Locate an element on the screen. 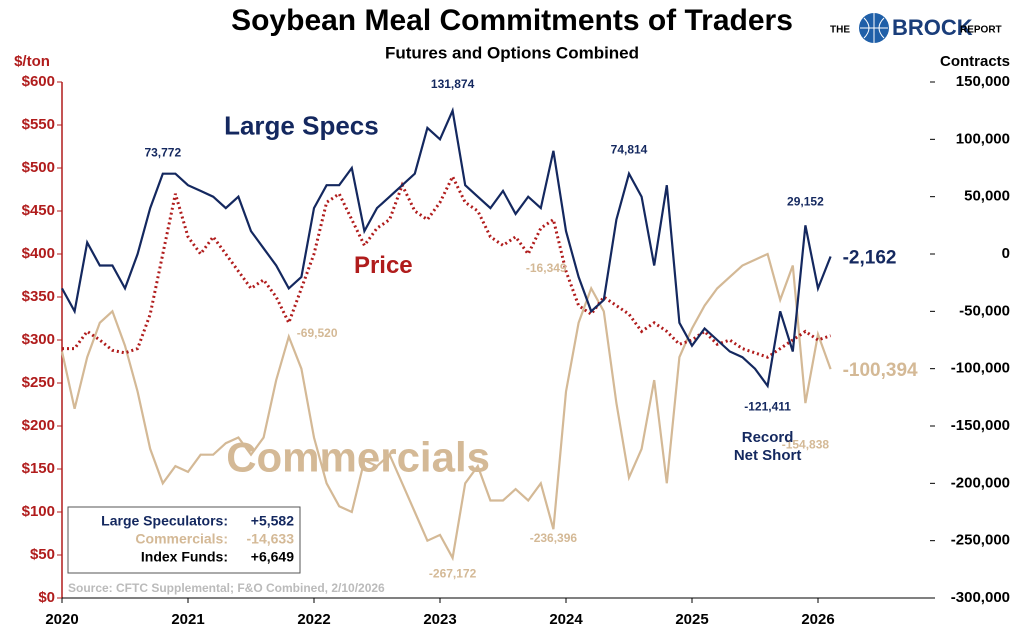 The image size is (1024, 639). y2-tick-label: 100,000 is located at coordinates (983, 138).